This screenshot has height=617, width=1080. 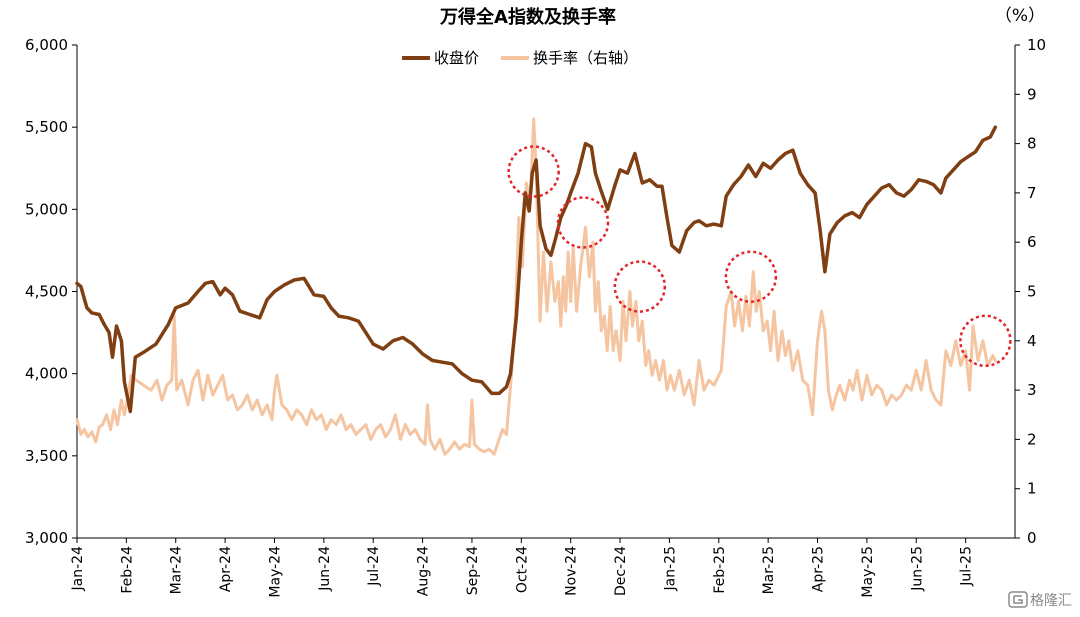 I want to click on left-tick-label: 5,500, so click(x=46, y=127).